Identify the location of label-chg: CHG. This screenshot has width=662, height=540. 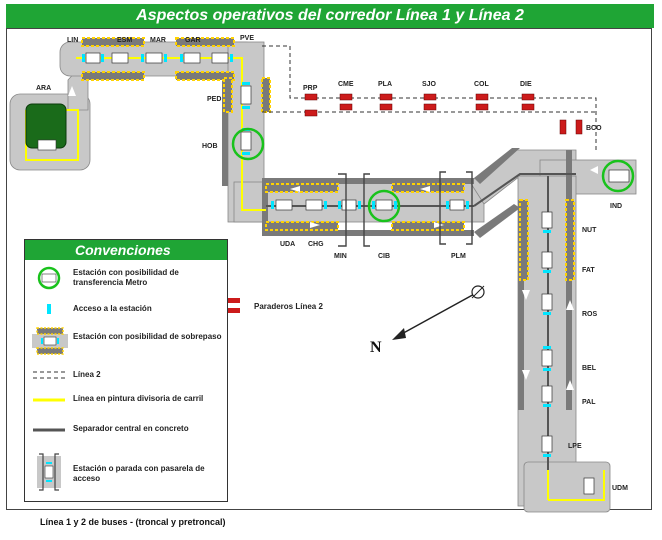
(316, 244).